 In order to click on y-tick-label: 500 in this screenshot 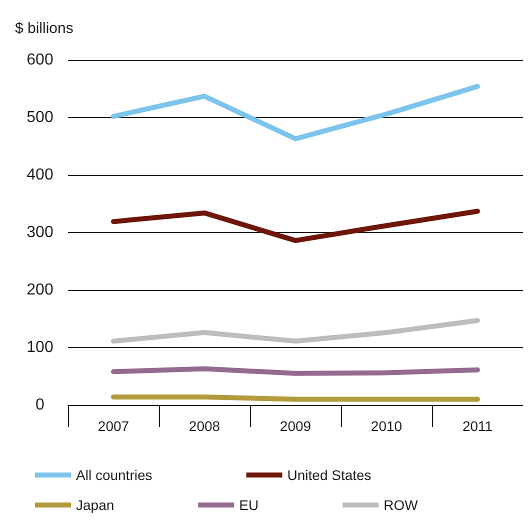, I will do `click(40, 117)`.